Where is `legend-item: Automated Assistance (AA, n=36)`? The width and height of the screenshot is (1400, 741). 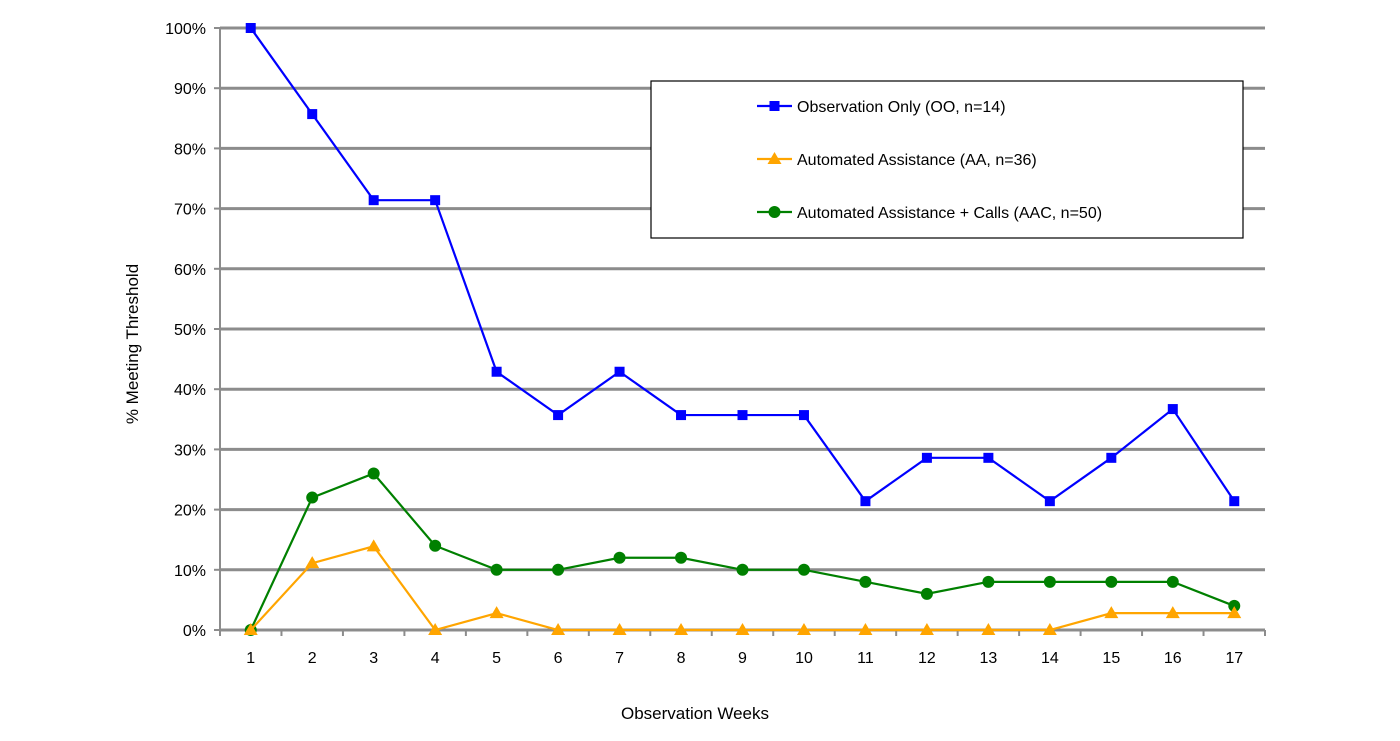 legend-item: Automated Assistance (AA, n=36) is located at coordinates (897, 160).